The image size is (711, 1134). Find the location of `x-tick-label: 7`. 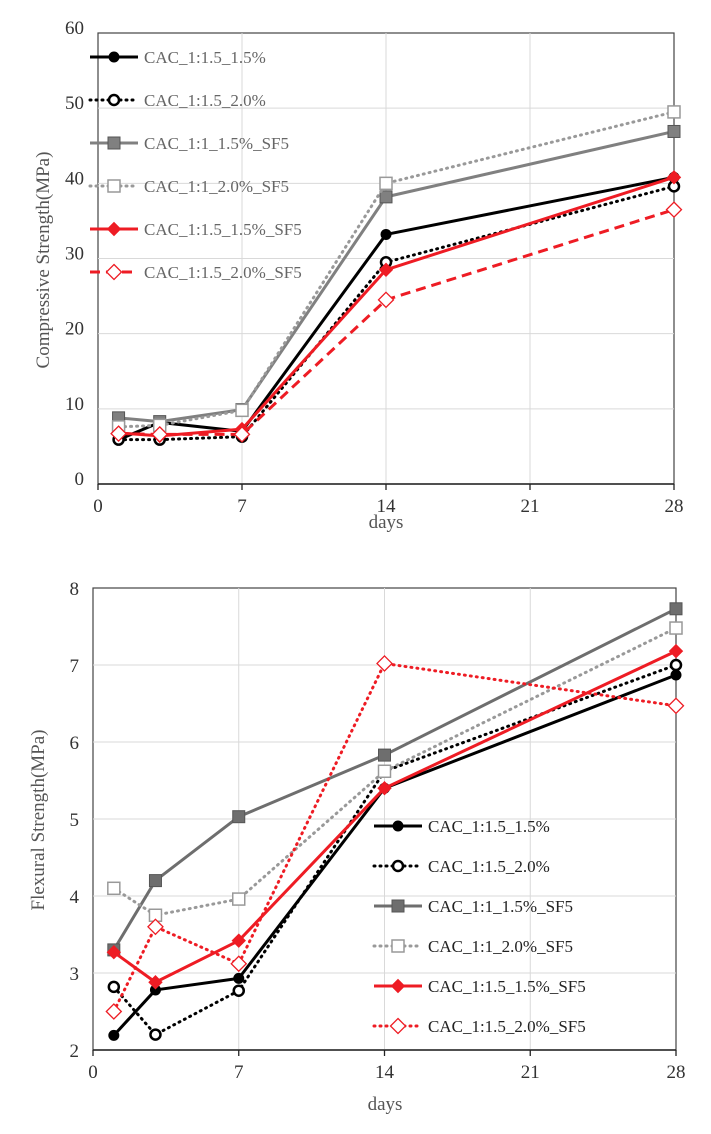

x-tick-label: 7 is located at coordinates (242, 506).